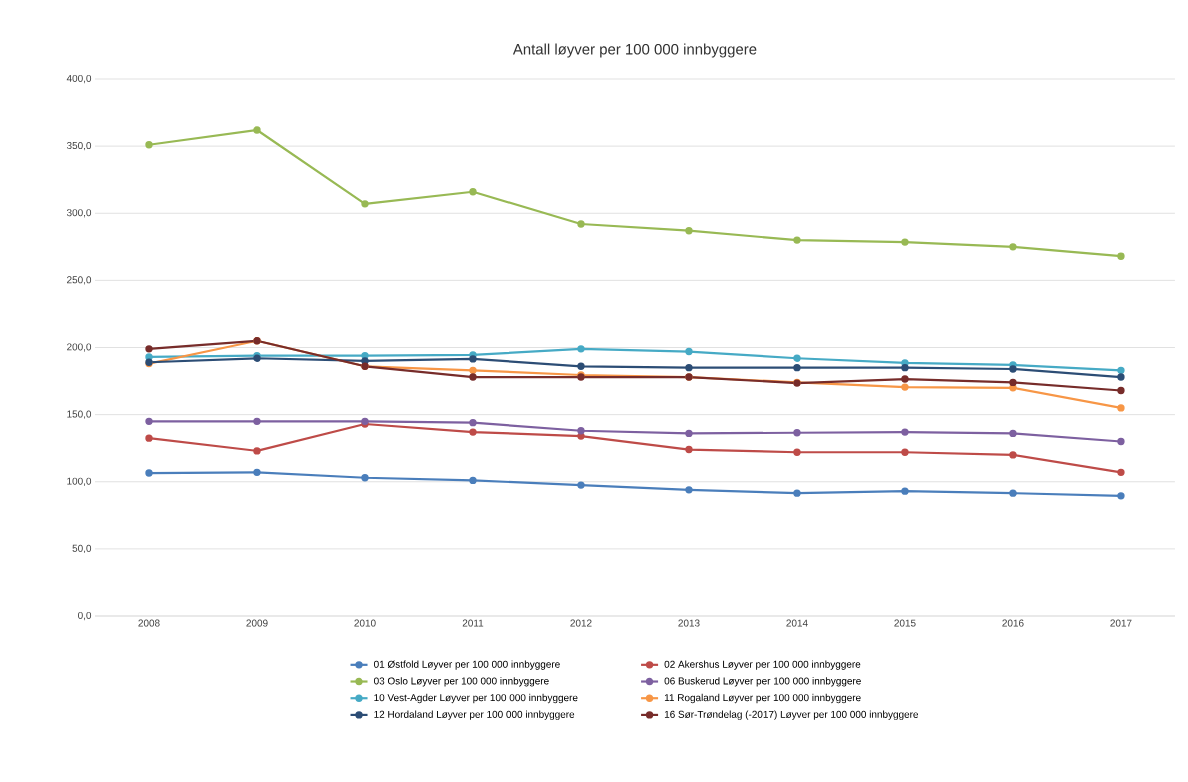 Image resolution: width=1188 pixels, height=782 pixels. I want to click on x-tick-label: 2008, so click(149, 623).